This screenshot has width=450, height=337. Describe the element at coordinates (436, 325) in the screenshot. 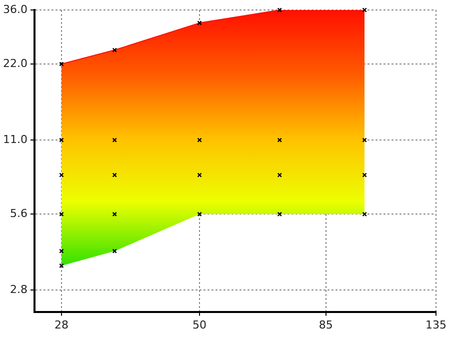

I see `x-tick-label: 135` at that location.